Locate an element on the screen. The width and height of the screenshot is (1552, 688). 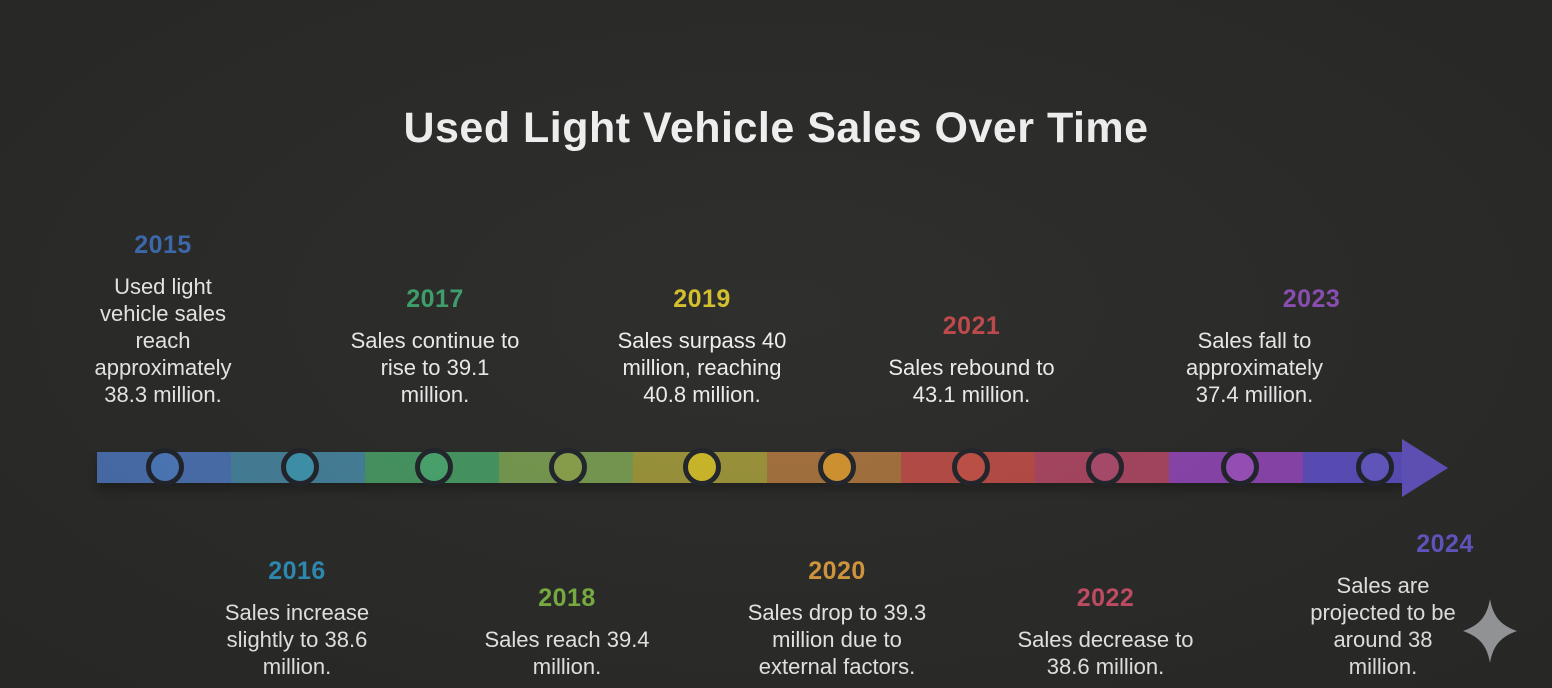
year-description-2022: Sales decrease to 38.6 million. is located at coordinates (1105, 653).